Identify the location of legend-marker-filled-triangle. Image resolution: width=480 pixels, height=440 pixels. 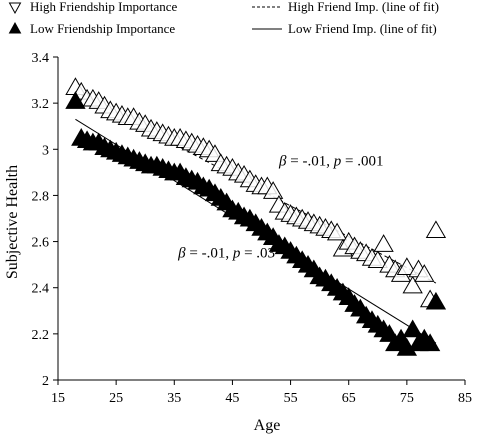
(15, 27).